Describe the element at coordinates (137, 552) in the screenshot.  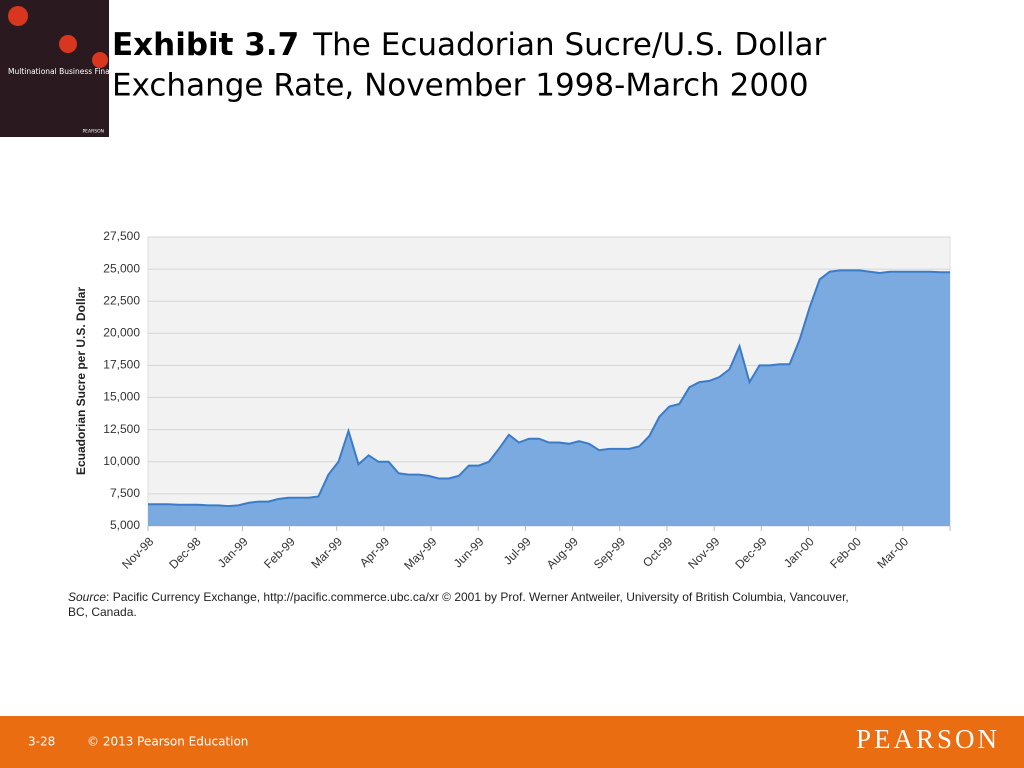
I see `x-tick-label: Nov-98` at that location.